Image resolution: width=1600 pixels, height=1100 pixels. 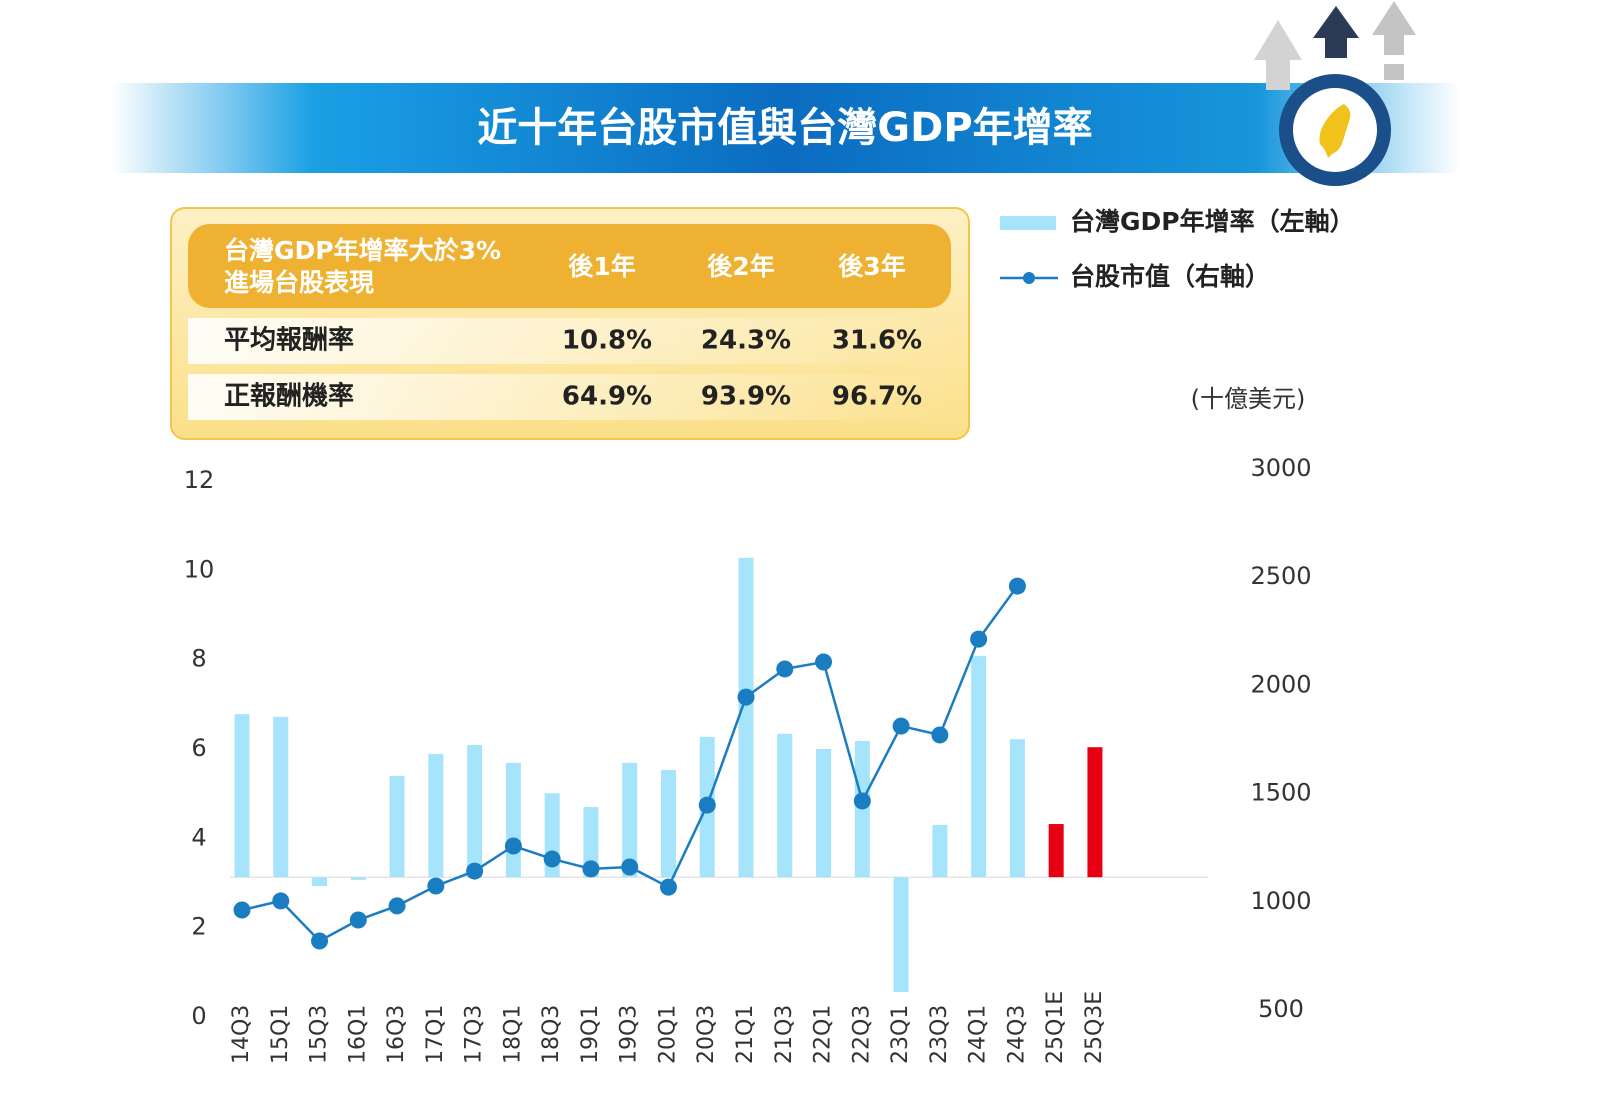 I want to click on x-tick-label: 16Q3, so click(x=396, y=1034).